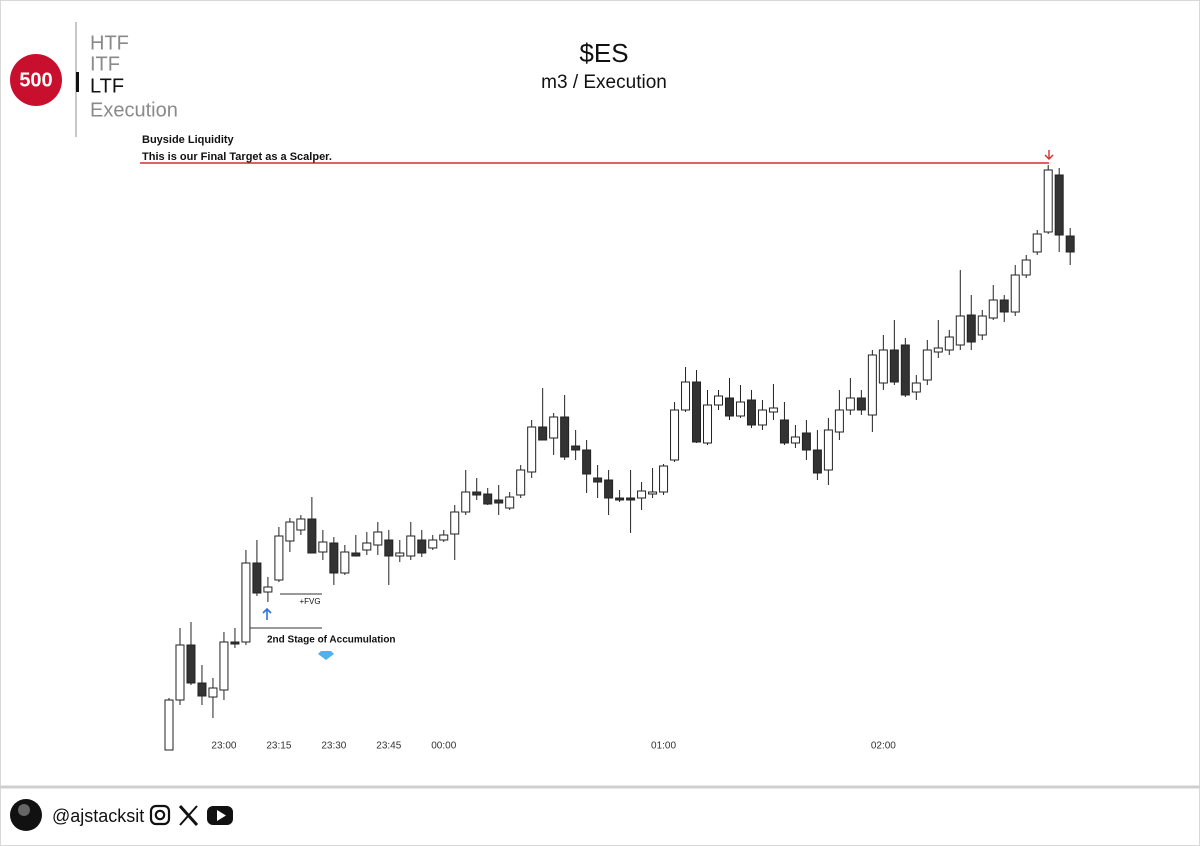 This screenshot has height=846, width=1200. Describe the element at coordinates (443, 746) in the screenshot. I see `x-tick-label: 00:00` at that location.